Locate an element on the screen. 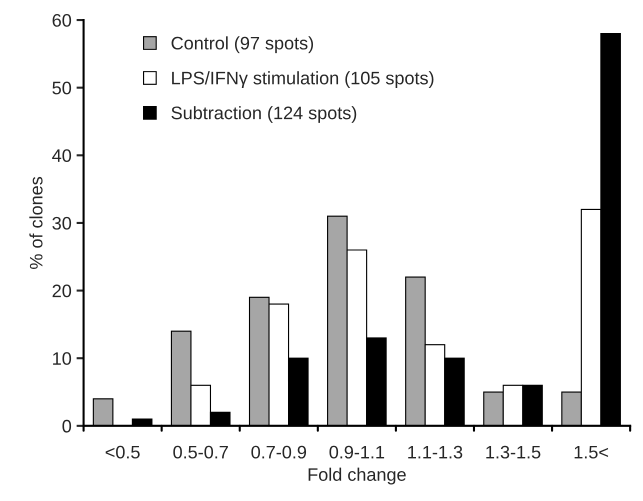 The width and height of the screenshot is (643, 501). x-tick-label: 0.7-0.9 is located at coordinates (278, 452).